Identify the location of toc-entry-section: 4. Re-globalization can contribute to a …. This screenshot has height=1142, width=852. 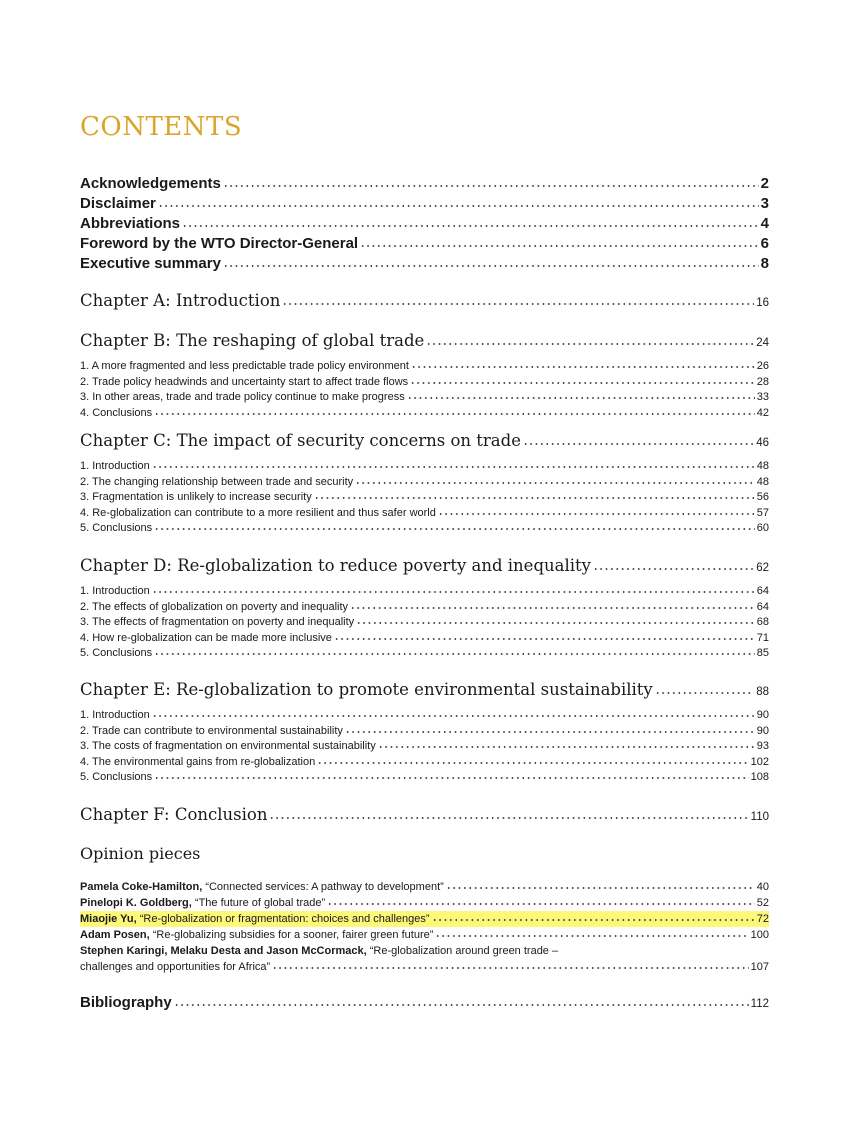
(424, 512).